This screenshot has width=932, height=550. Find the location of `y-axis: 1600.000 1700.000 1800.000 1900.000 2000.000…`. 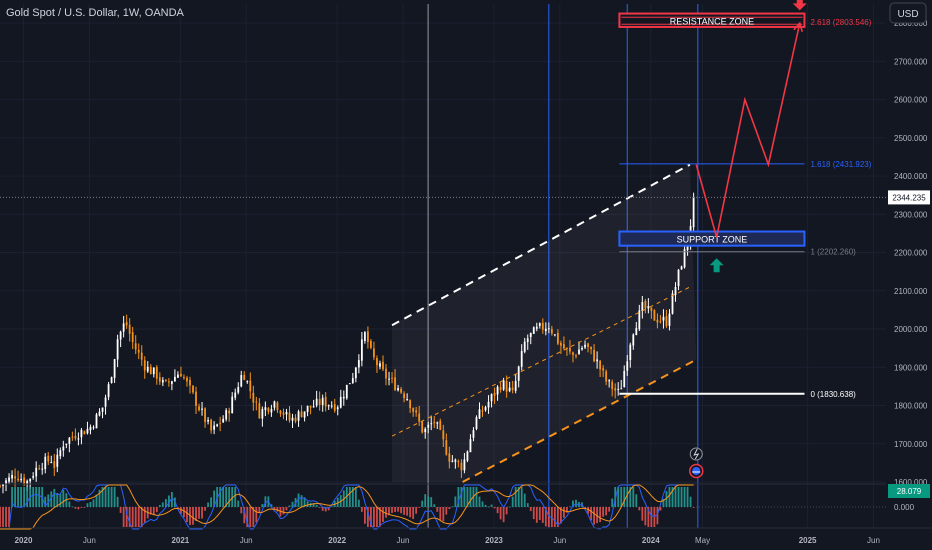

y-axis: 1600.000 1700.000 1800.000 1900.000 2000.000… is located at coordinates (909, 275).